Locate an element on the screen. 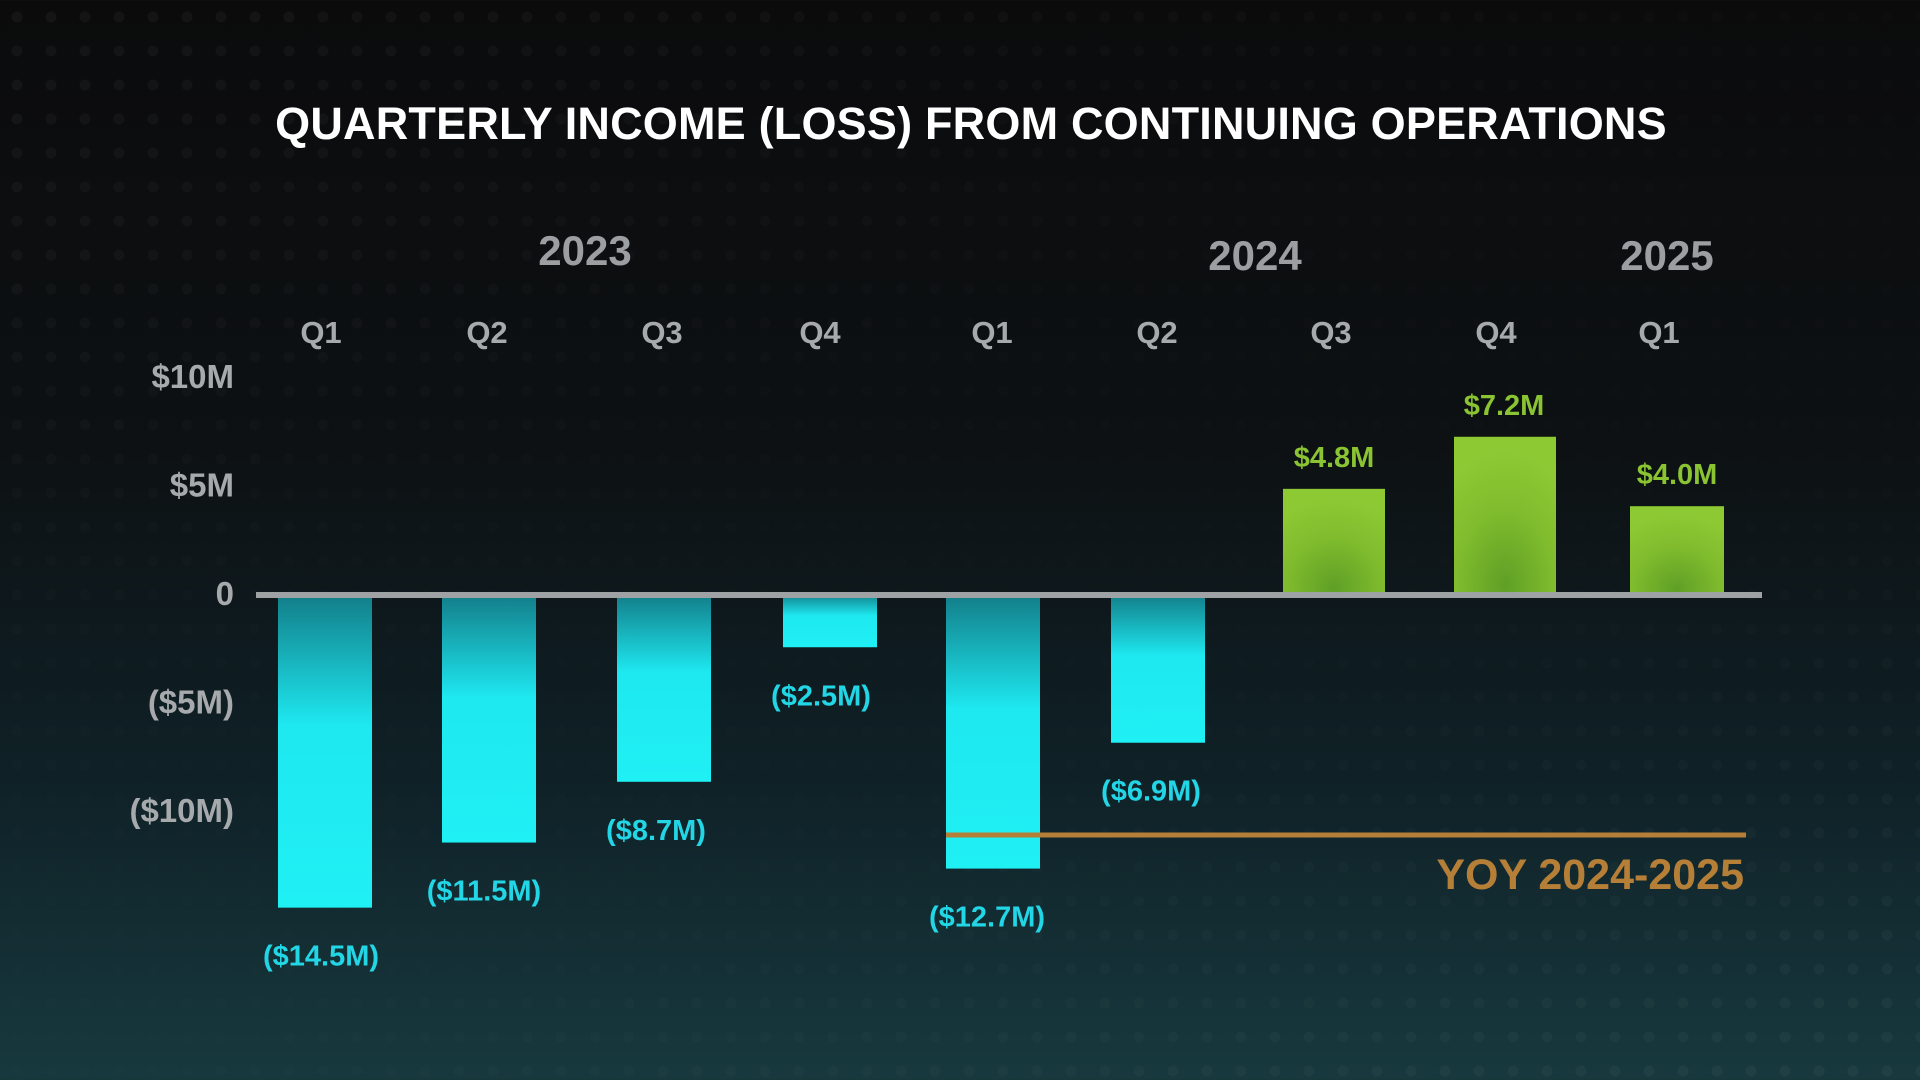 The width and height of the screenshot is (1920, 1080). value-label: ($6.9M) is located at coordinates (1151, 792).